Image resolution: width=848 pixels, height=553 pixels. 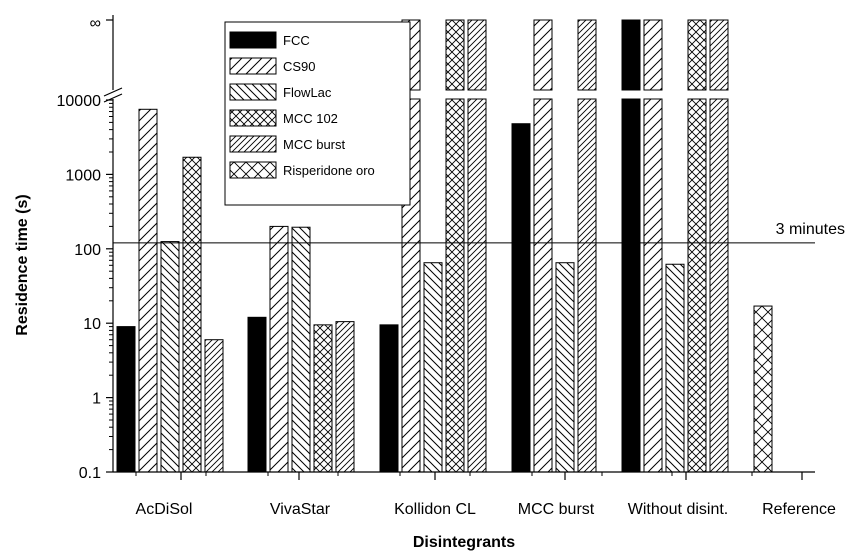 What do you see at coordinates (345, 397) in the screenshot?
I see `bar-vivastar-mcc-burst` at bounding box center [345, 397].